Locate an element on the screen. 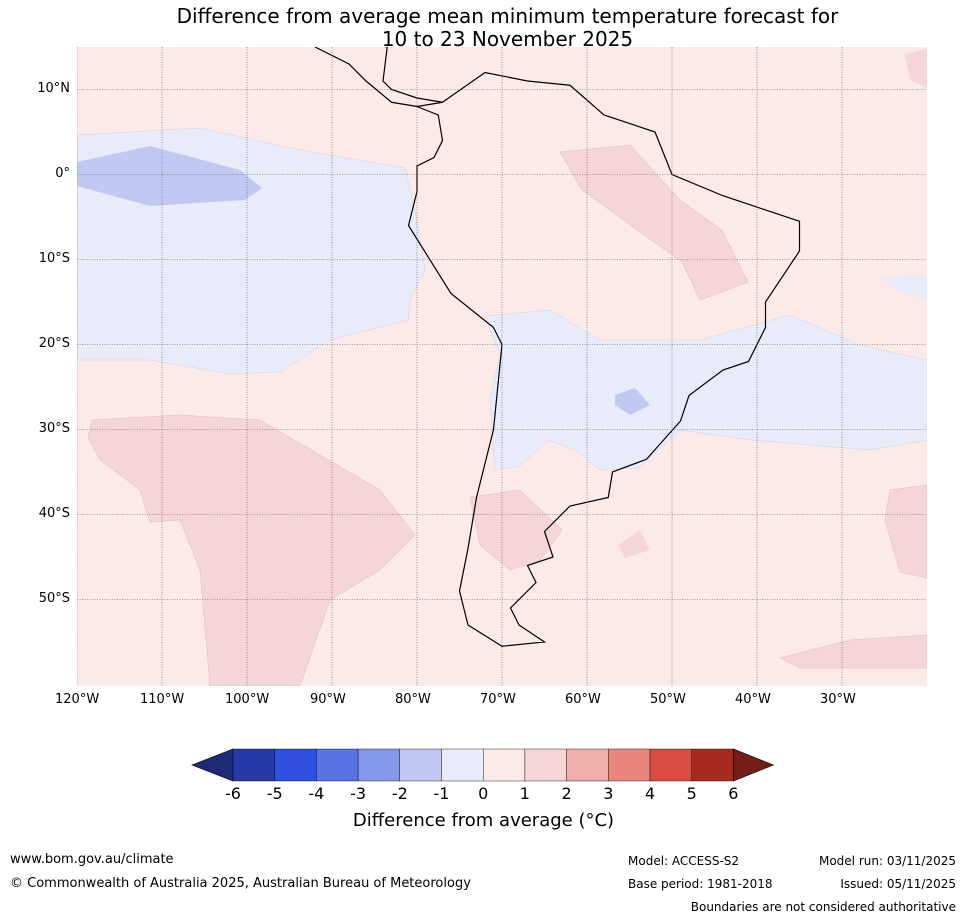 The width and height of the screenshot is (965, 919). anomaly-region-warm-patagonia is located at coordinates (516, 530).